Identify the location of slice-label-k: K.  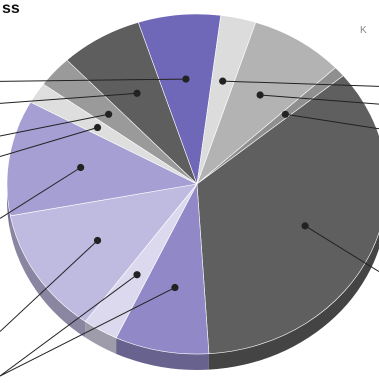
(363, 30).